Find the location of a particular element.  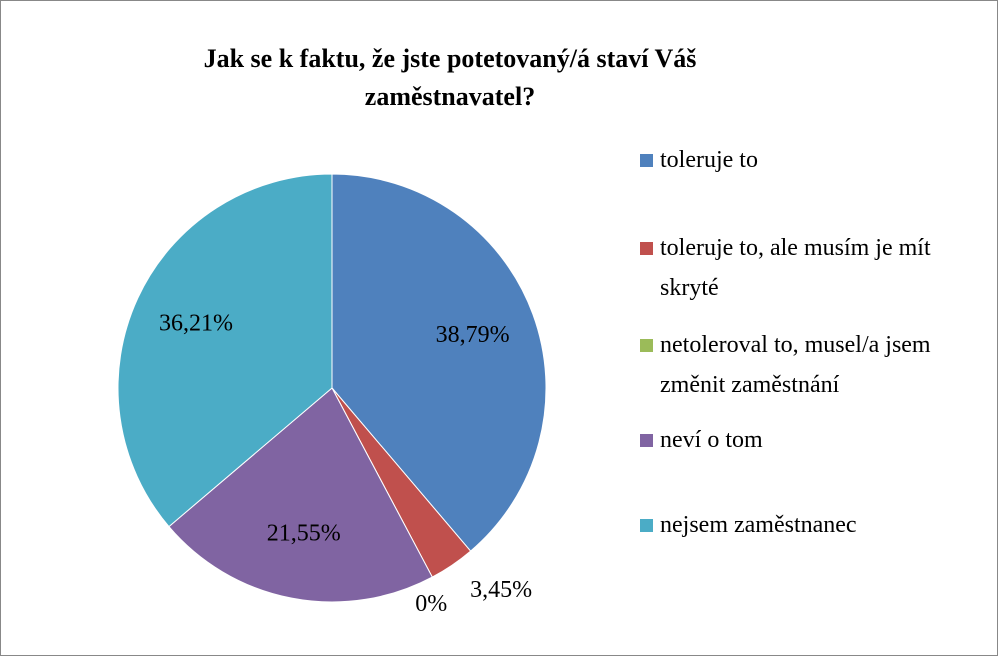

data-label: 21,55% is located at coordinates (304, 534).